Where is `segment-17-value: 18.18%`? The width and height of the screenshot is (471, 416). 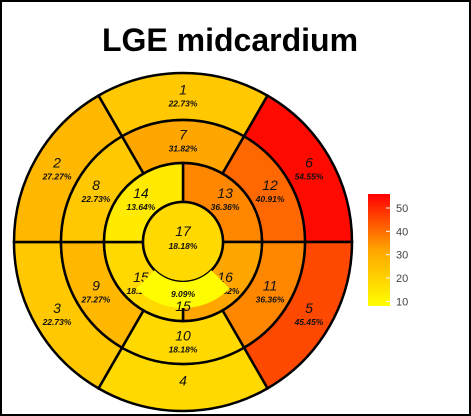 segment-17-value: 18.18% is located at coordinates (183, 246).